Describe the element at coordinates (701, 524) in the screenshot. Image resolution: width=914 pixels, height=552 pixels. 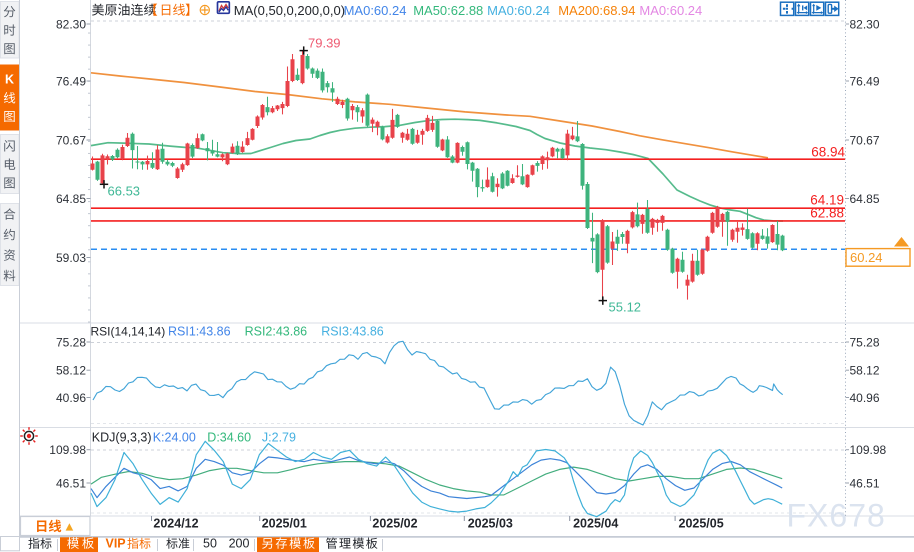
I see `svg-text: 2025/05` at that location.